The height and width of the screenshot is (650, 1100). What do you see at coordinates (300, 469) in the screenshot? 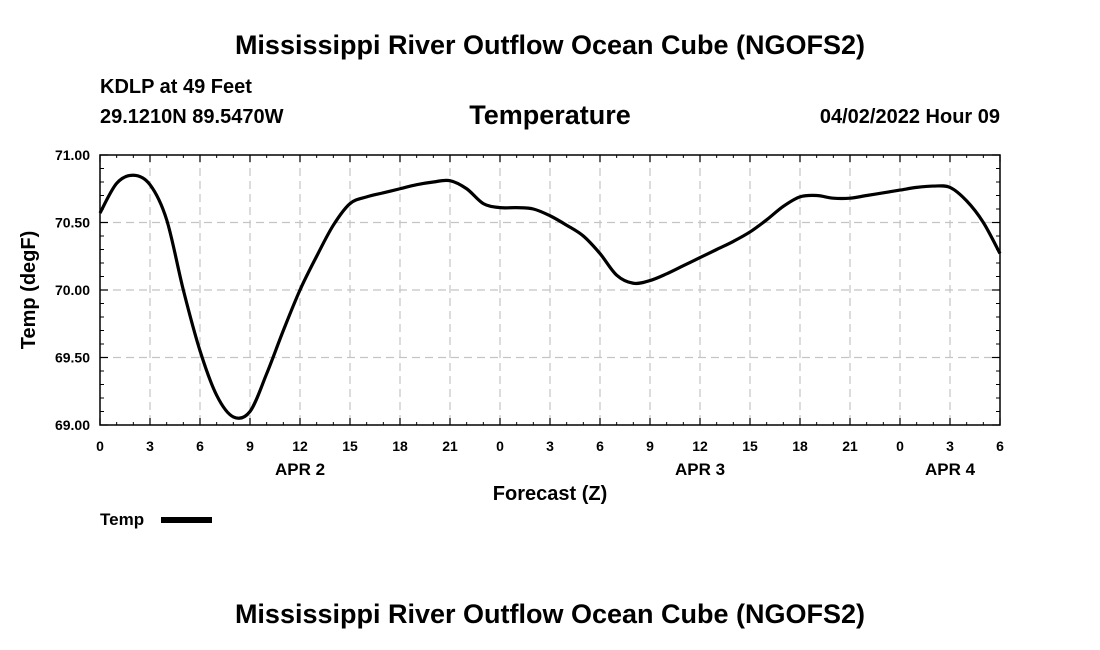
I see `date-label: APR 2` at bounding box center [300, 469].